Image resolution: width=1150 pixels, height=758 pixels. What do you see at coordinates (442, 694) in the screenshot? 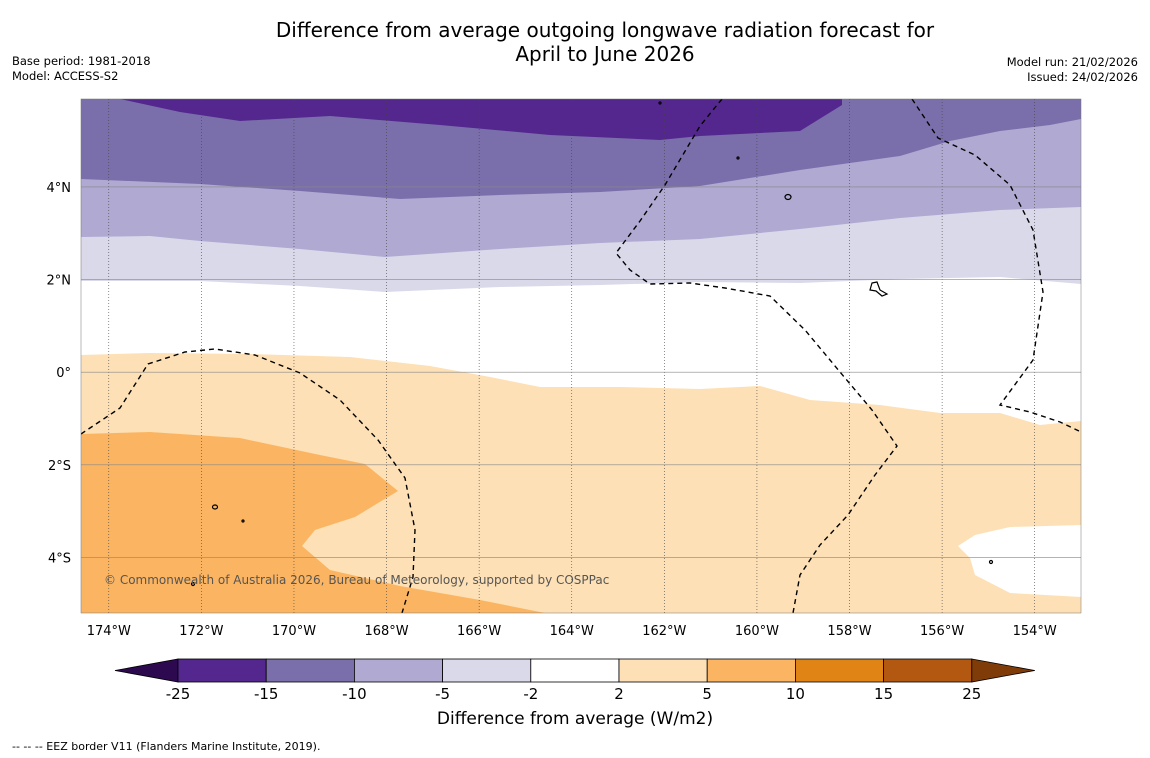
I see `colorbar-tick-label-3: -5` at bounding box center [442, 694].